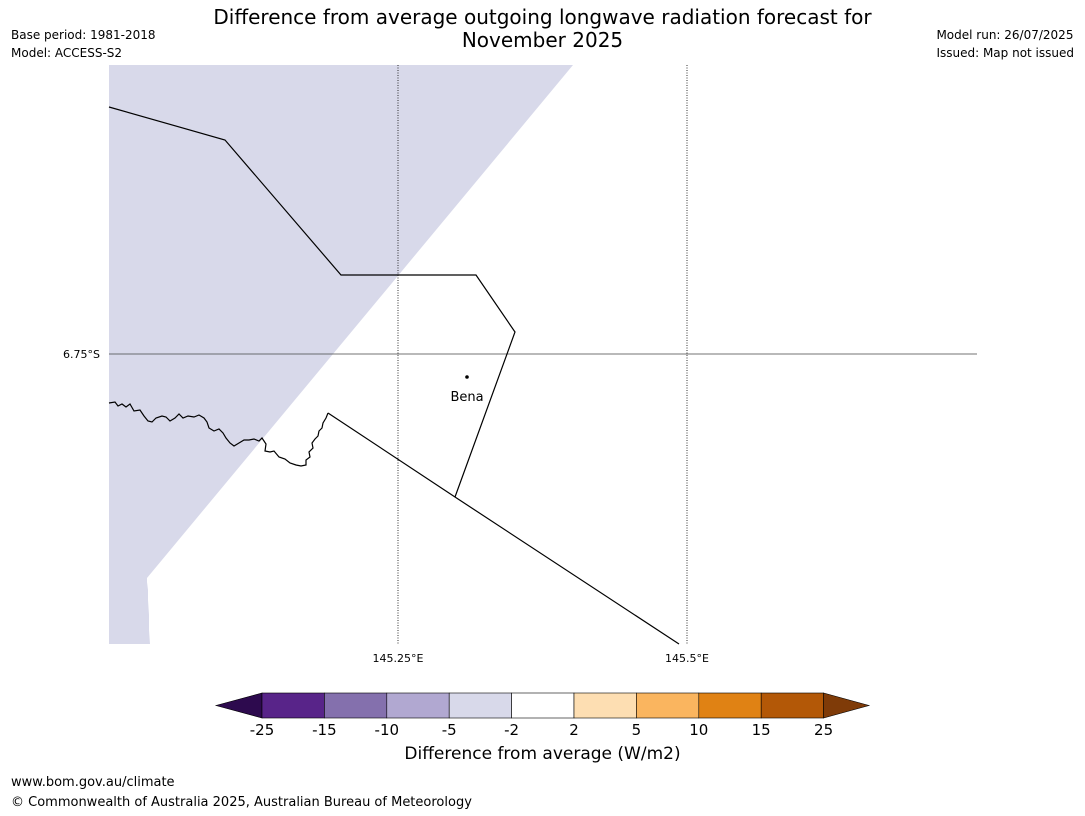 This screenshot has width=1085, height=816. I want to click on longitude-label-145-25: 145.25°E, so click(398, 658).